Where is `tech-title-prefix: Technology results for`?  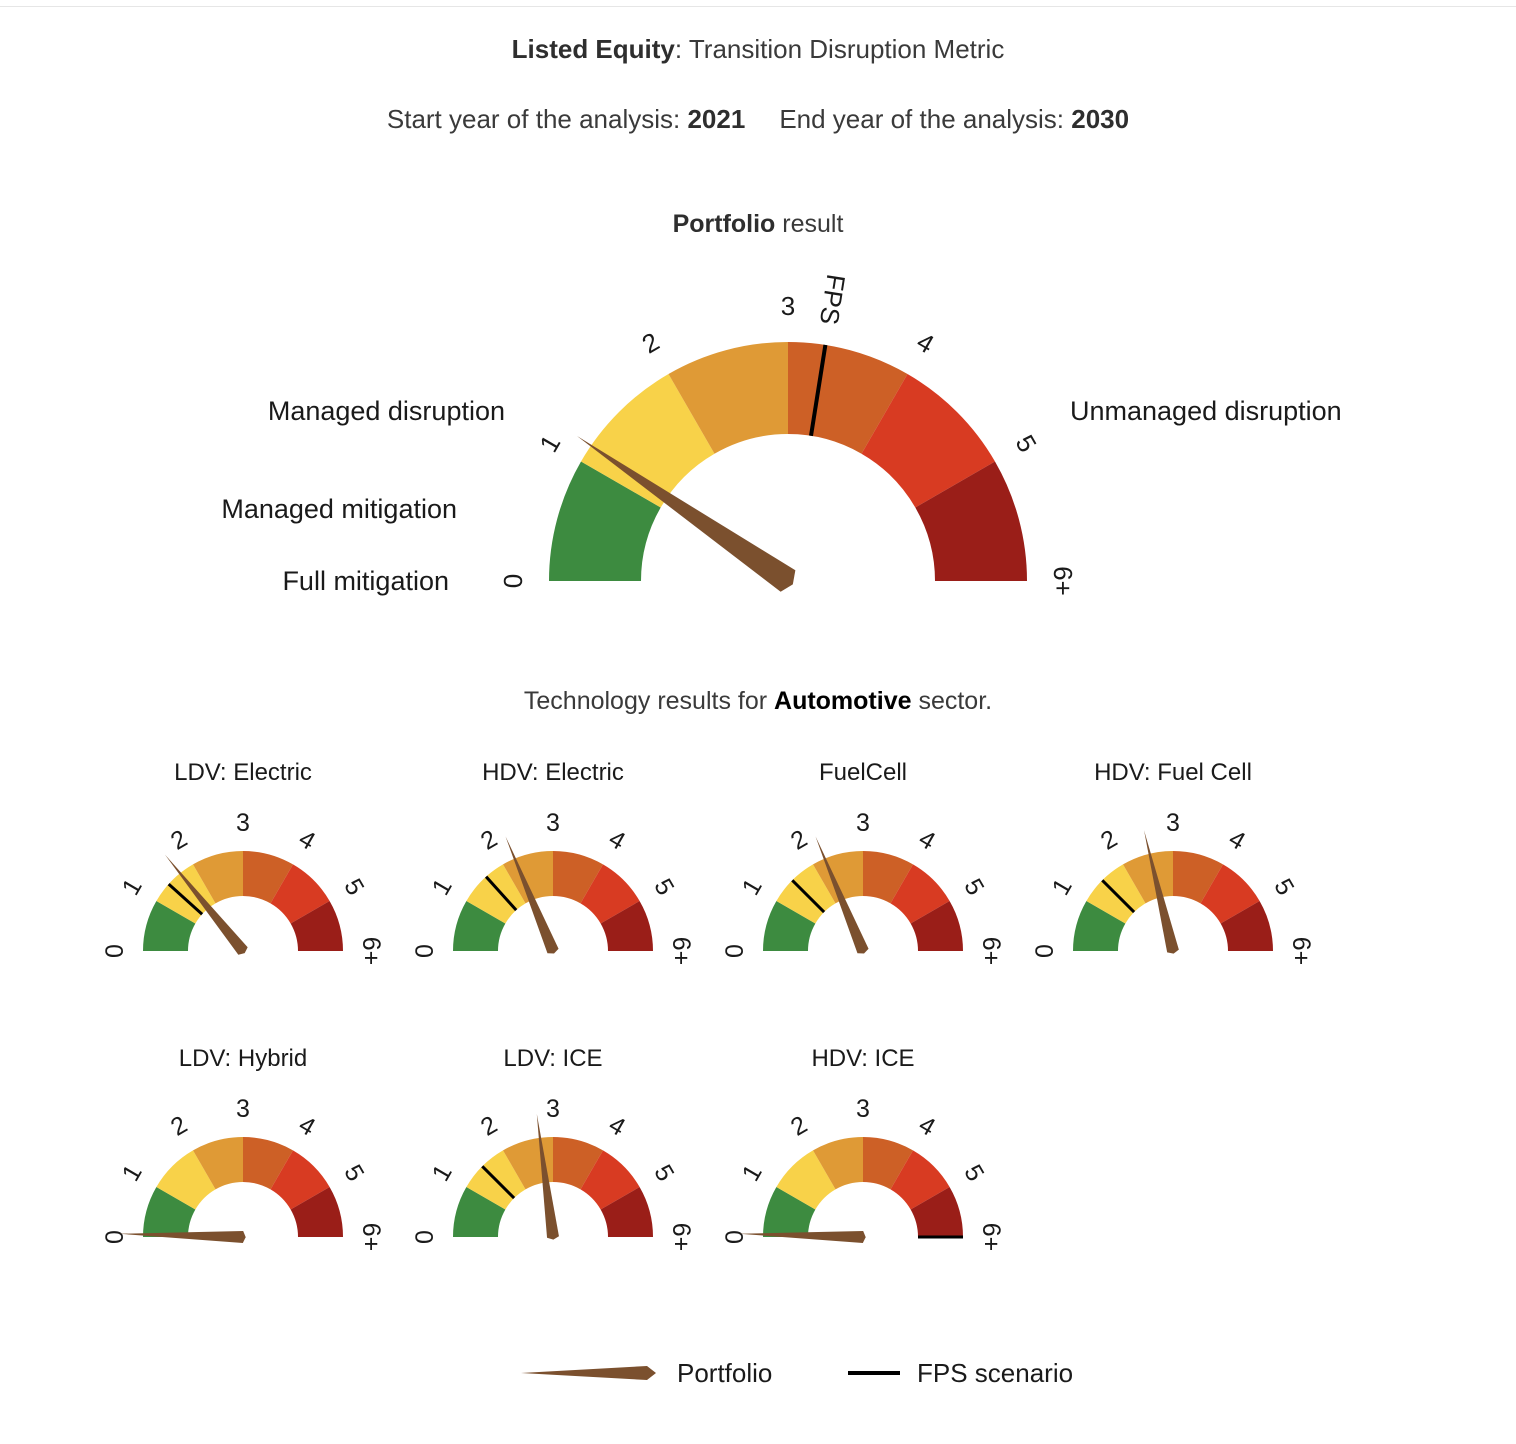
tech-title-prefix: Technology results for is located at coordinates (649, 701).